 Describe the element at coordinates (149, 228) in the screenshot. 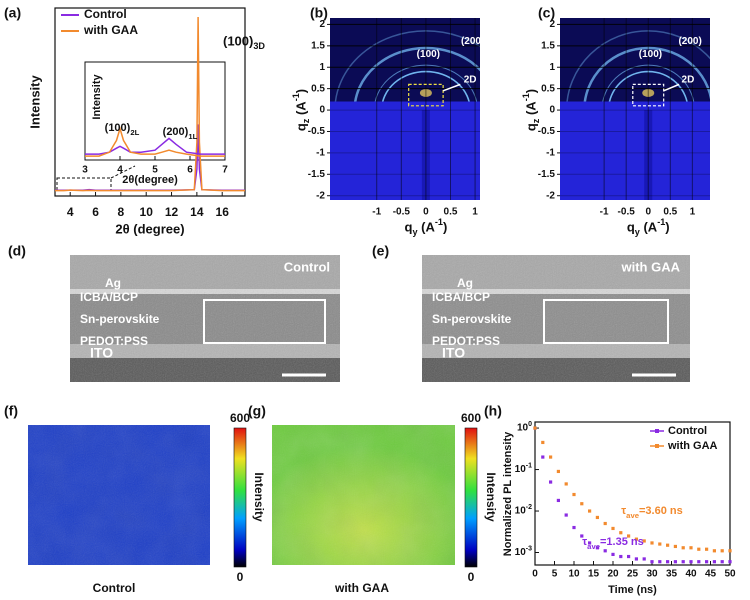

I see `x-axis-label: 2θ (degree)` at that location.